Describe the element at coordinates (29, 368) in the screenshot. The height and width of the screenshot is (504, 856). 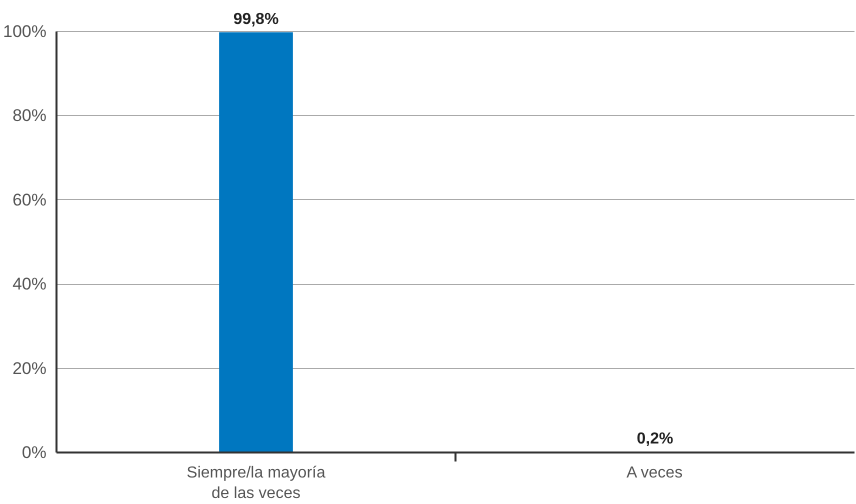
I see `y-tick-label: 20%` at that location.